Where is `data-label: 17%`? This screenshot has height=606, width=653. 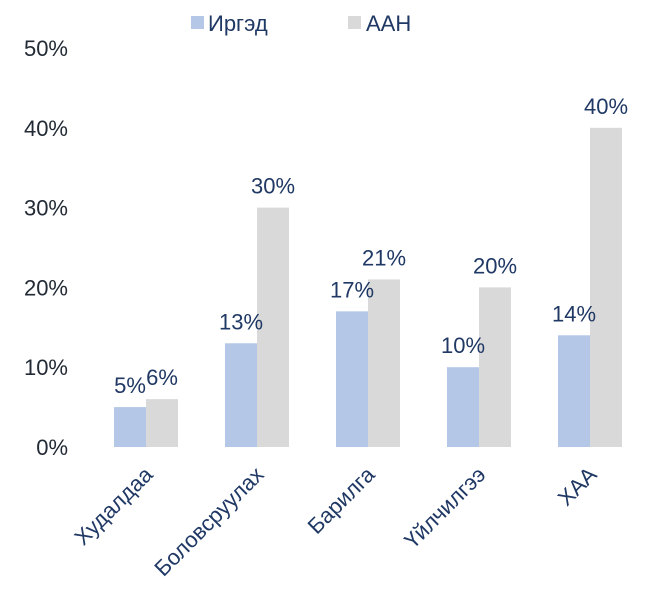
data-label: 17% is located at coordinates (352, 289).